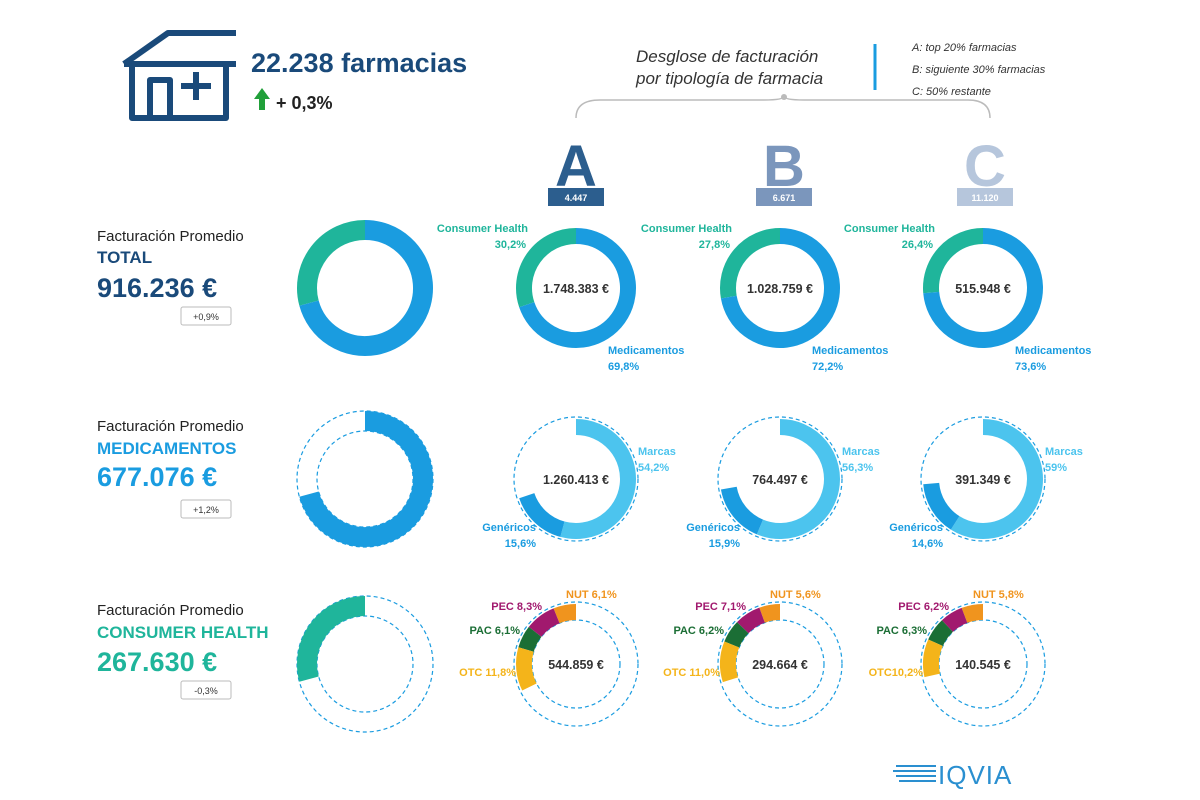  What do you see at coordinates (124, 257) in the screenshot?
I see `row-name: TOTAL` at bounding box center [124, 257].